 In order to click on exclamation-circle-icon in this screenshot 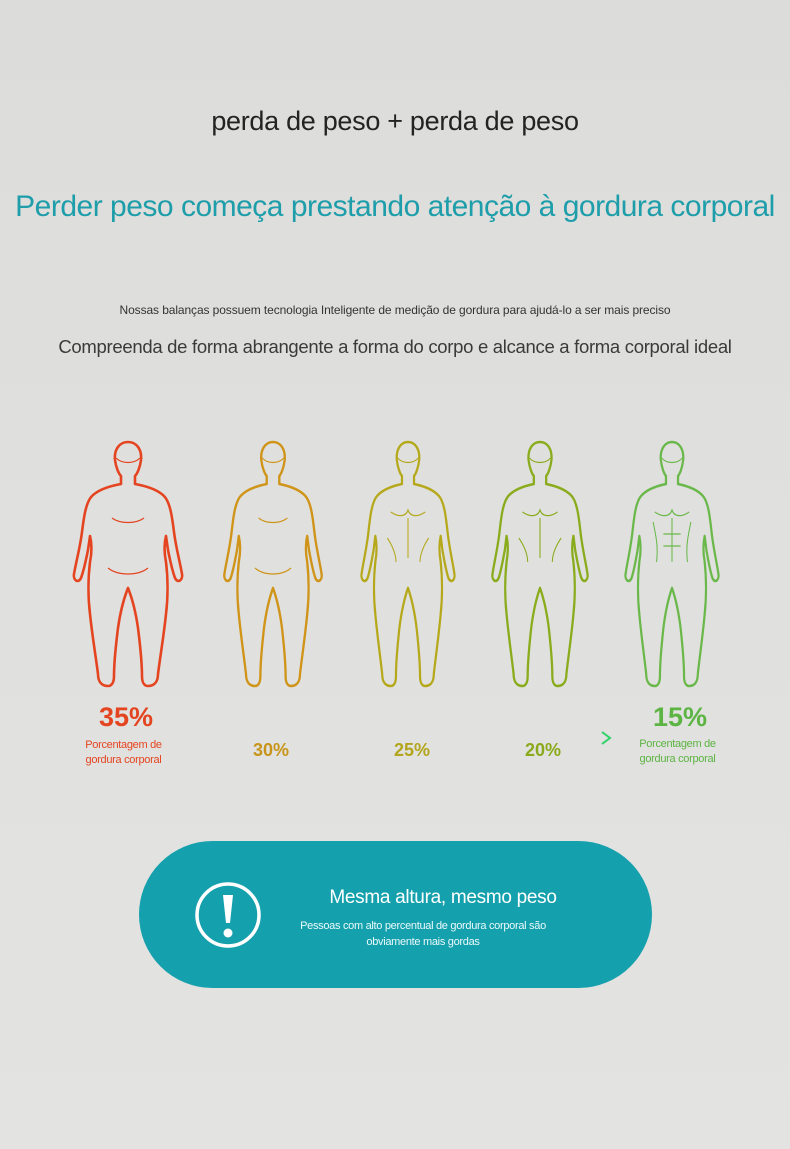, I will do `click(228, 915)`.